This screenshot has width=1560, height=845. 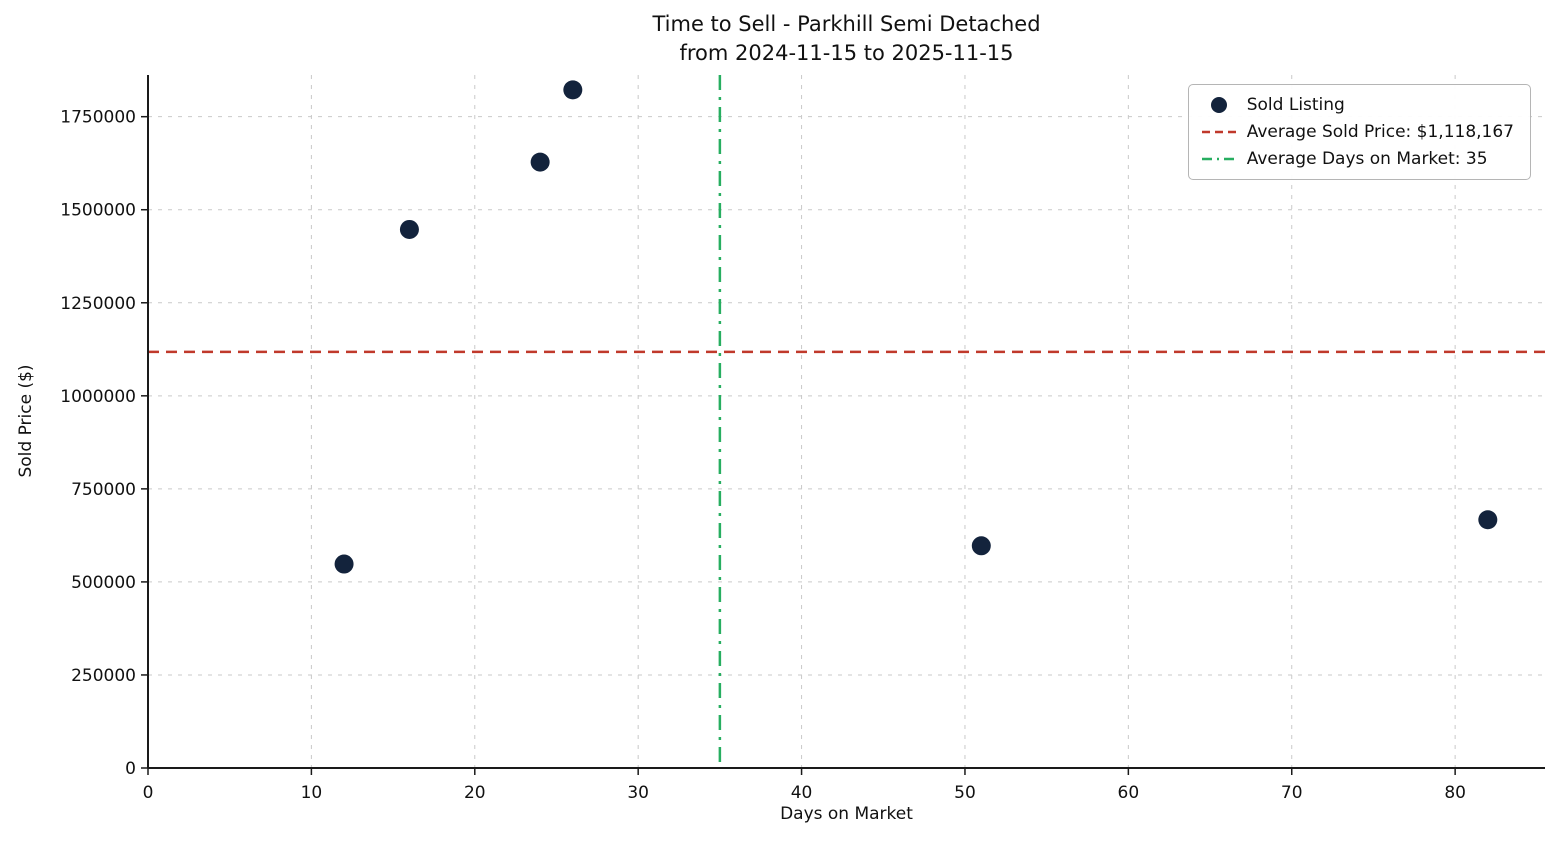 I want to click on y-tick-label: 0, so click(x=130, y=769).